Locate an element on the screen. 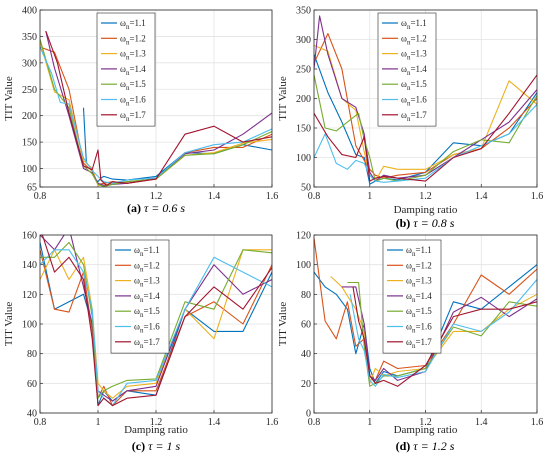 This screenshot has height=458, width=550. y-tick-label: 350 is located at coordinates (29, 37).